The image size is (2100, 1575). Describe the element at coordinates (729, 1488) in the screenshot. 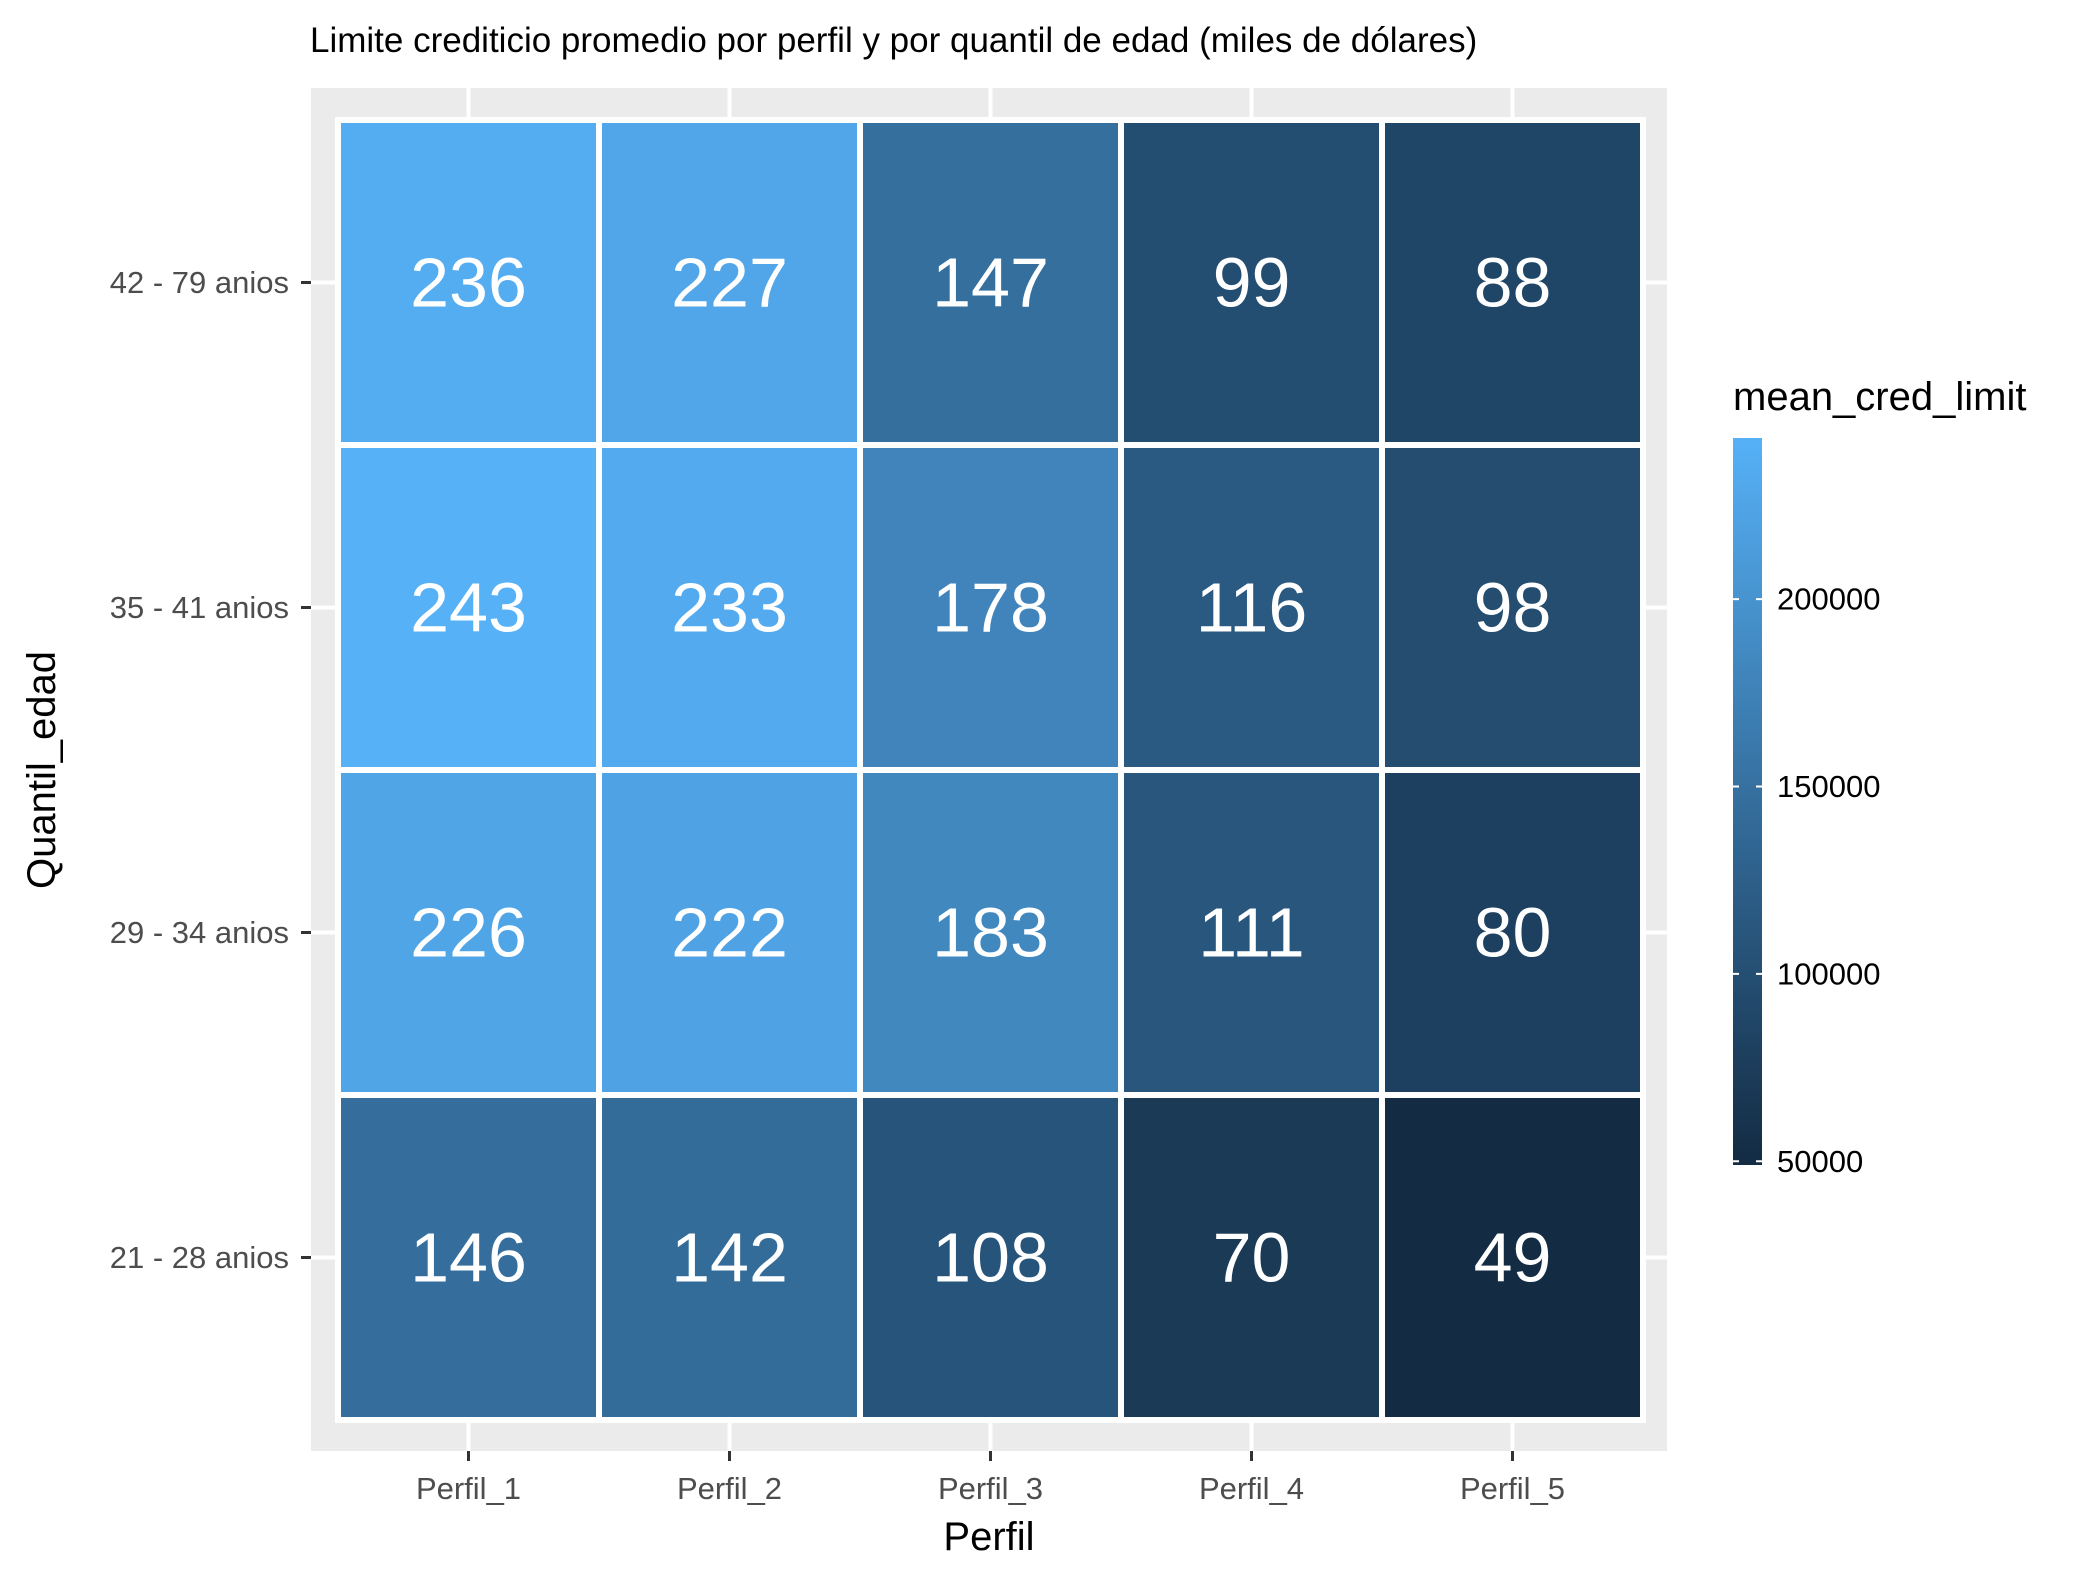

I see `x-axis-tick-label: Perfil_2` at that location.